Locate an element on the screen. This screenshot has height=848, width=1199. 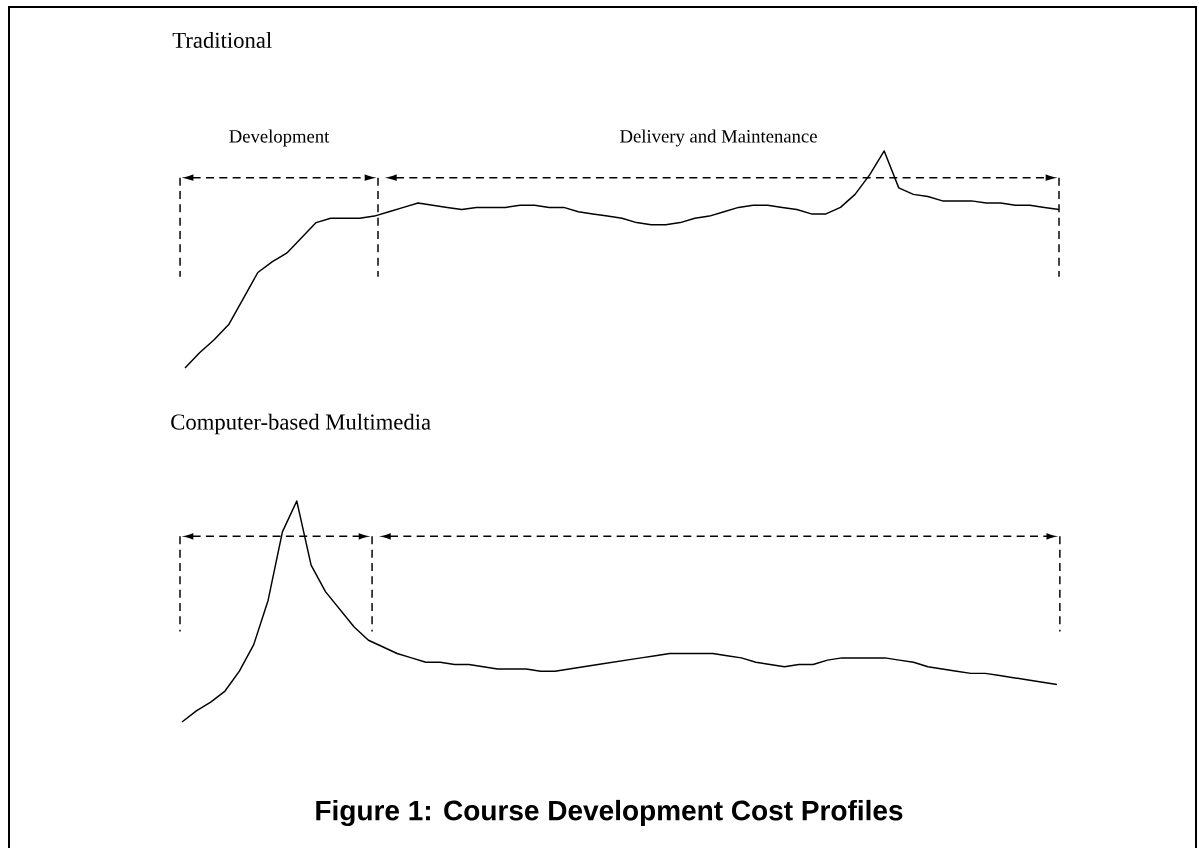
chart-title: Traditional is located at coordinates (222, 40).